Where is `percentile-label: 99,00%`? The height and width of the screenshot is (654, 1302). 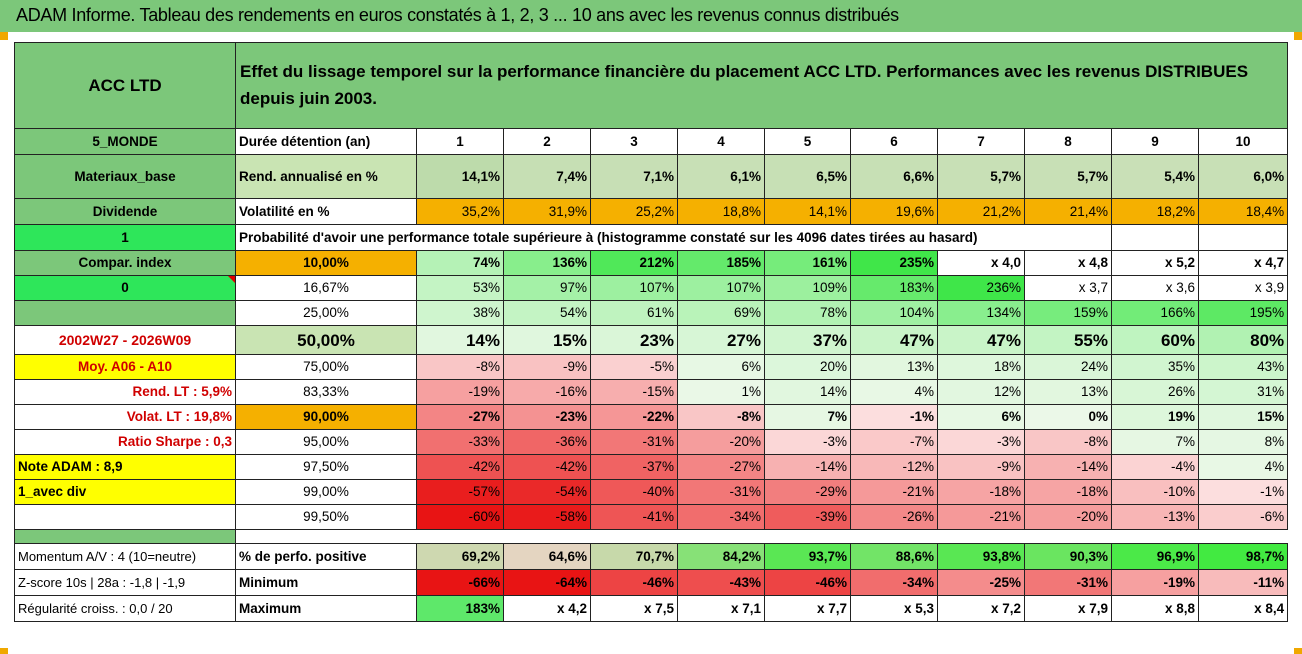
percentile-label: 99,00% is located at coordinates (326, 492).